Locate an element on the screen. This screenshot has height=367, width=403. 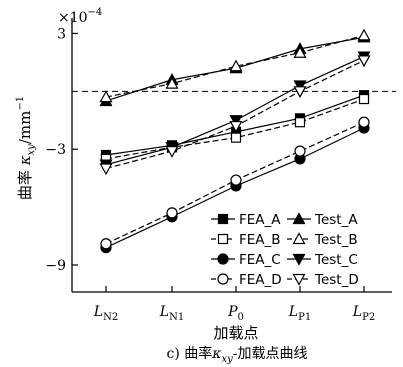
series-line-test-b is located at coordinates (235, 66).